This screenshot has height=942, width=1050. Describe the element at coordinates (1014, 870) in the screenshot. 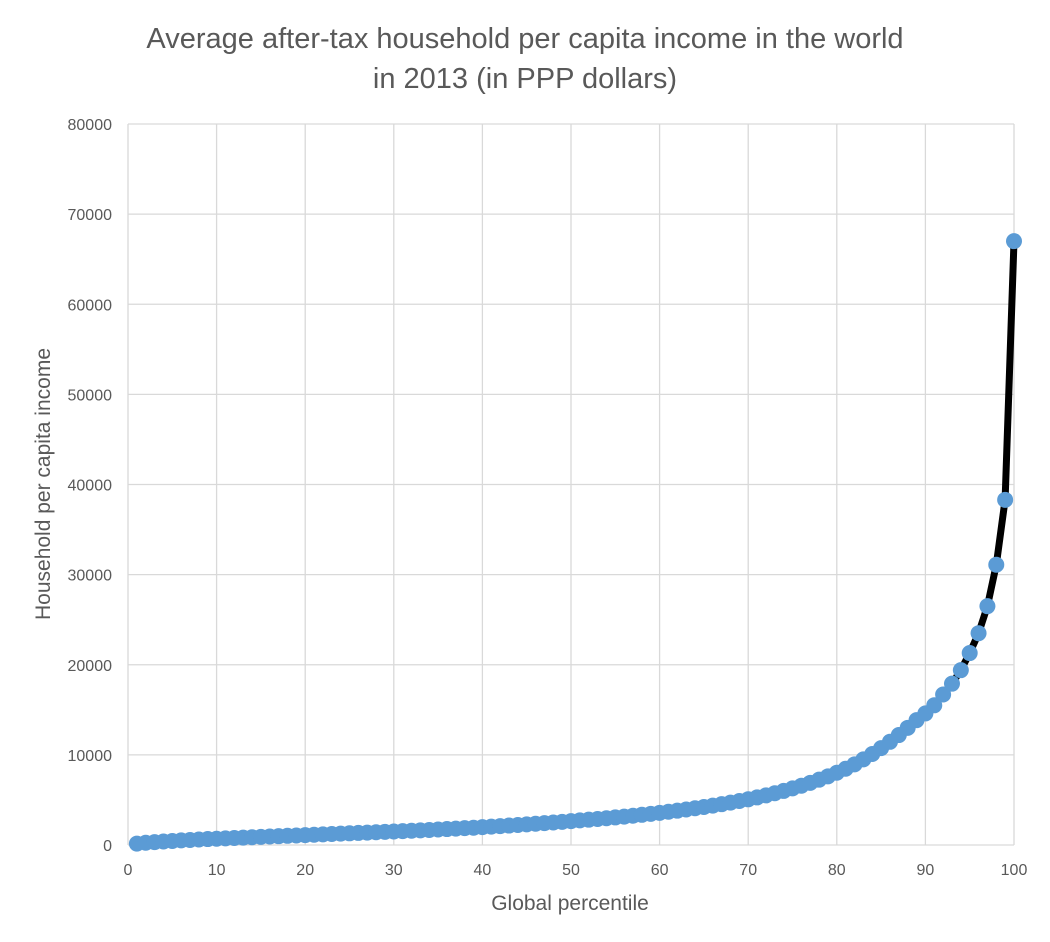

I see `x-tick-label: 100` at that location.